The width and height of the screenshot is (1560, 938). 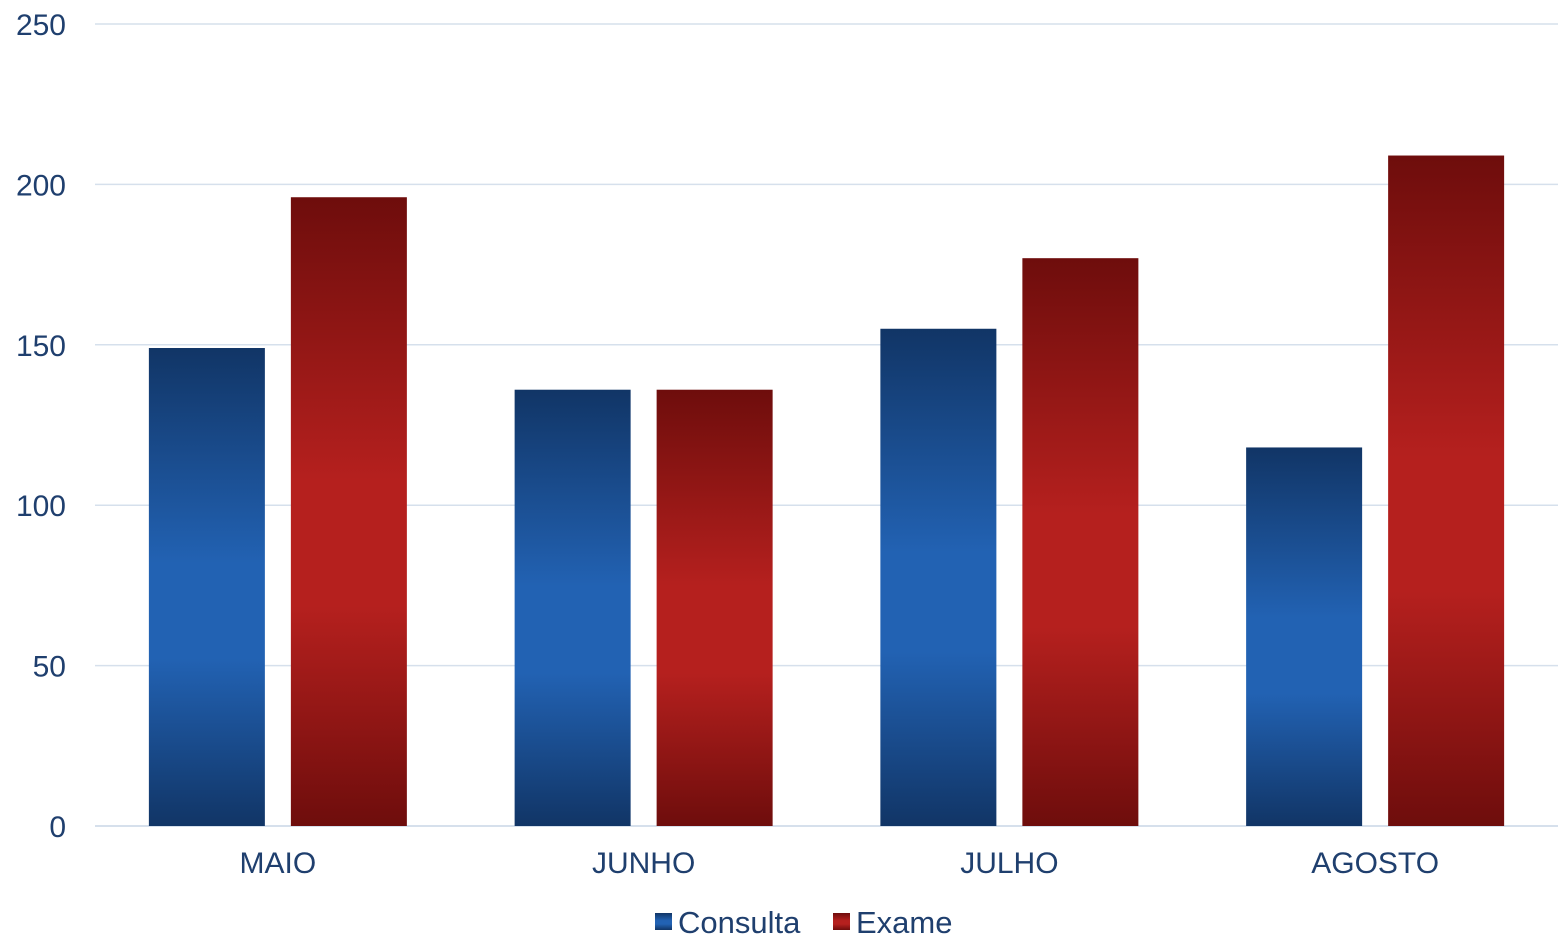 I want to click on legend-swatch-consulta, so click(x=663, y=921).